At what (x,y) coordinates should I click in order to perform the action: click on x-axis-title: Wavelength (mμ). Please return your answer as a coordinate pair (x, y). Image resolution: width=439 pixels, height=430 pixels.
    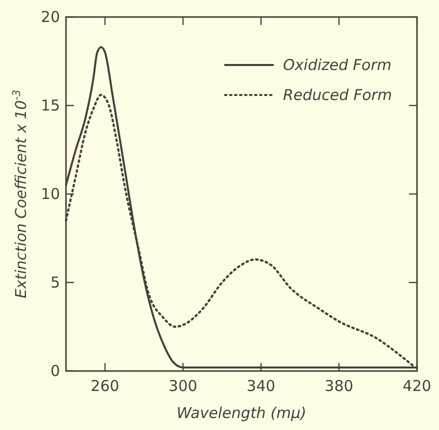
    Looking at the image, I should click on (241, 413).